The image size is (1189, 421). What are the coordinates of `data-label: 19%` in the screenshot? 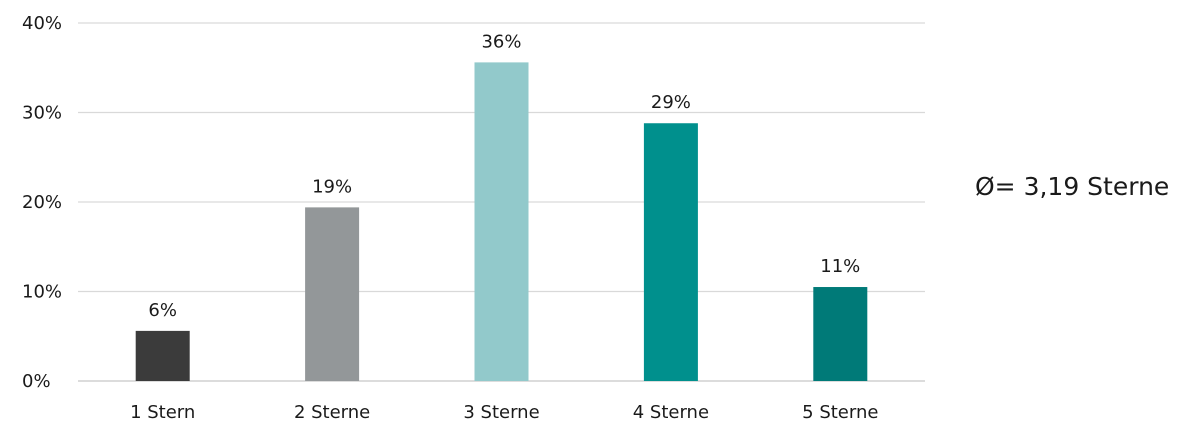 It's located at (332, 186).